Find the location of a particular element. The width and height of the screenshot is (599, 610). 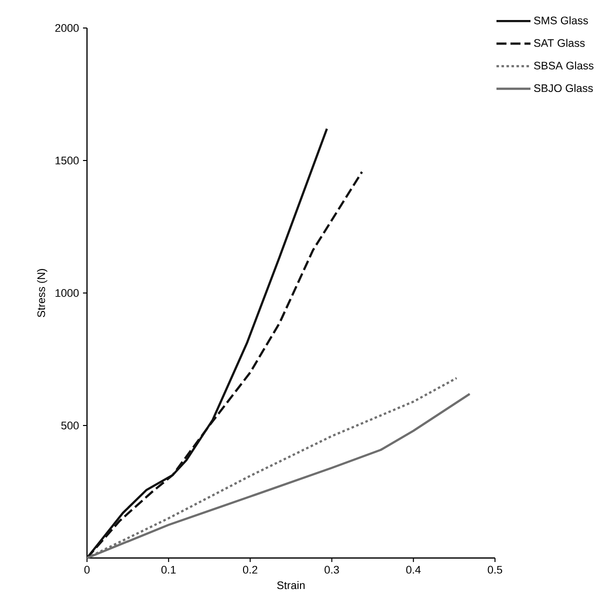

legend-label: SAT Glass is located at coordinates (559, 42).